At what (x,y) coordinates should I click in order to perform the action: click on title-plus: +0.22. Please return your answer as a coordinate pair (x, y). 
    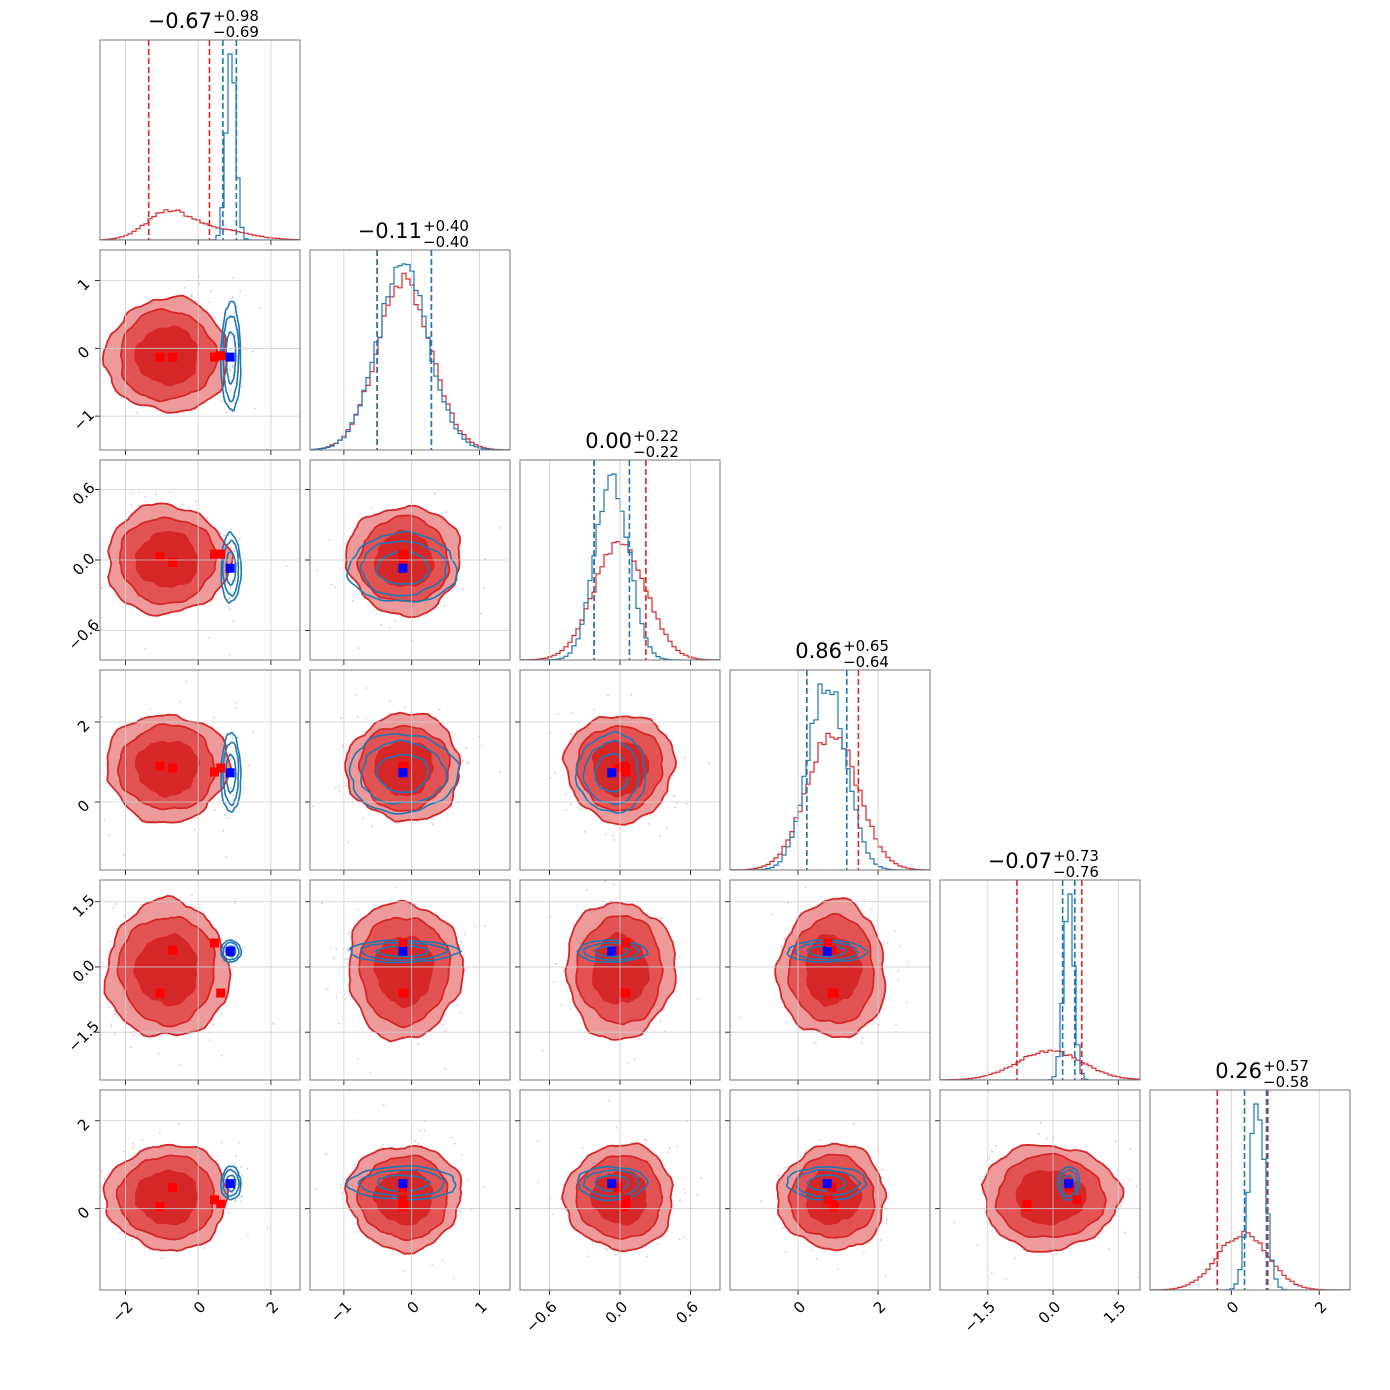
    Looking at the image, I should click on (656, 436).